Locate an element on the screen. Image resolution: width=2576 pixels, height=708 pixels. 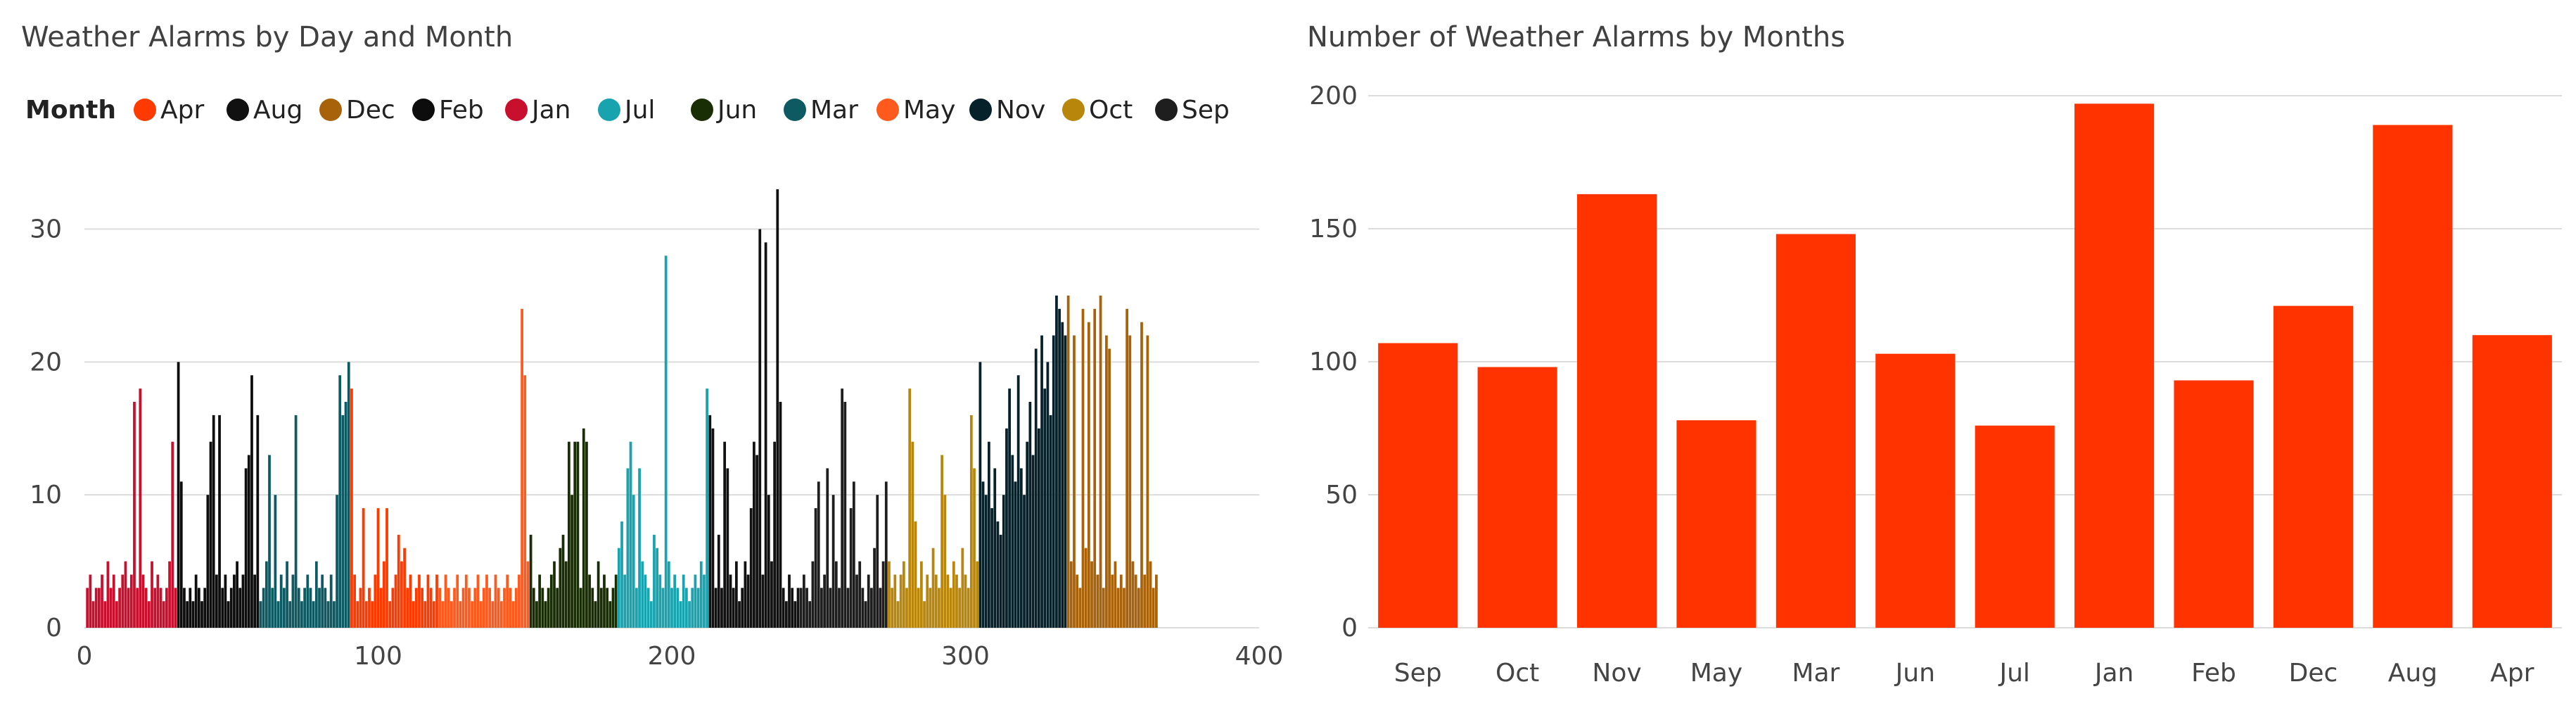
month-bar-feb is located at coordinates (2214, 504).